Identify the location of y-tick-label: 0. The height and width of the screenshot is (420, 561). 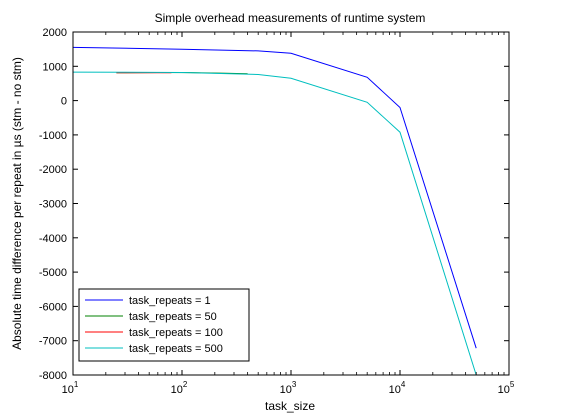
(64, 102).